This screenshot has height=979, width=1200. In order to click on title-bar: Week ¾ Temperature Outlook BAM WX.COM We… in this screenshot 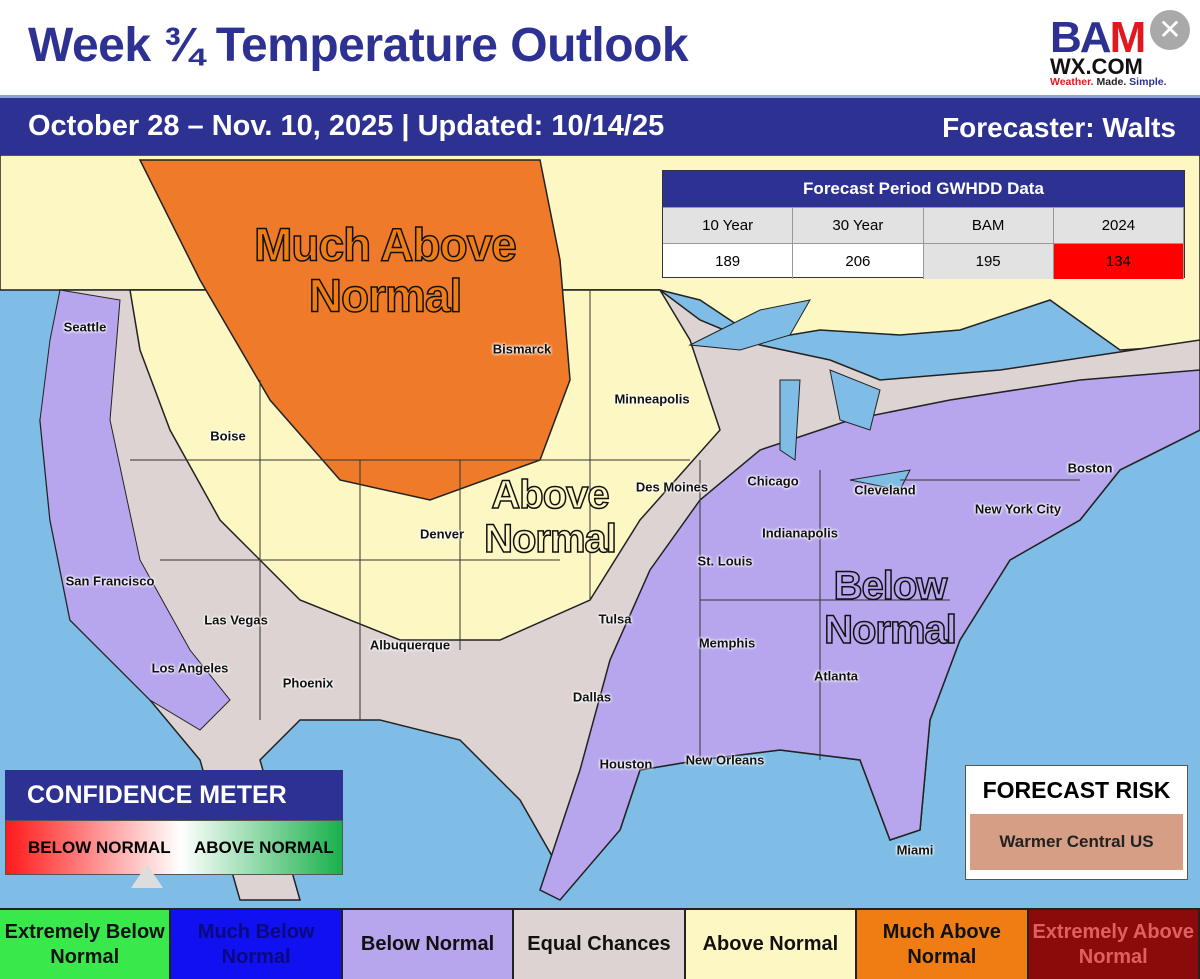, I will do `click(600, 47)`.